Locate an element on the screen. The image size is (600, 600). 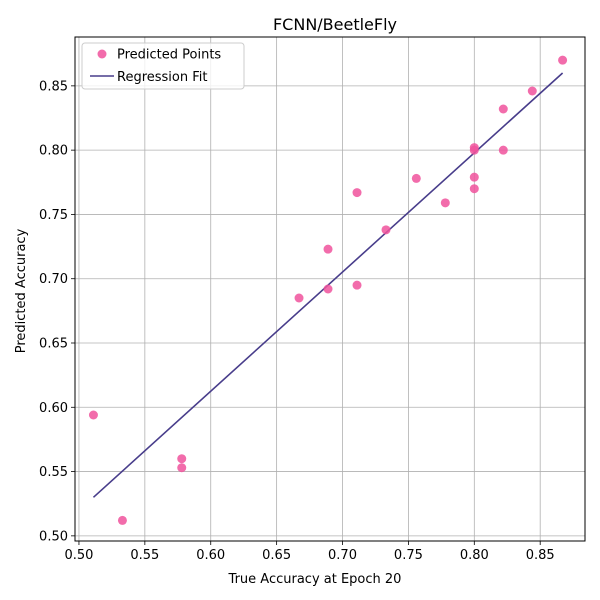
legend-marker-predicted-points is located at coordinates (102, 54).